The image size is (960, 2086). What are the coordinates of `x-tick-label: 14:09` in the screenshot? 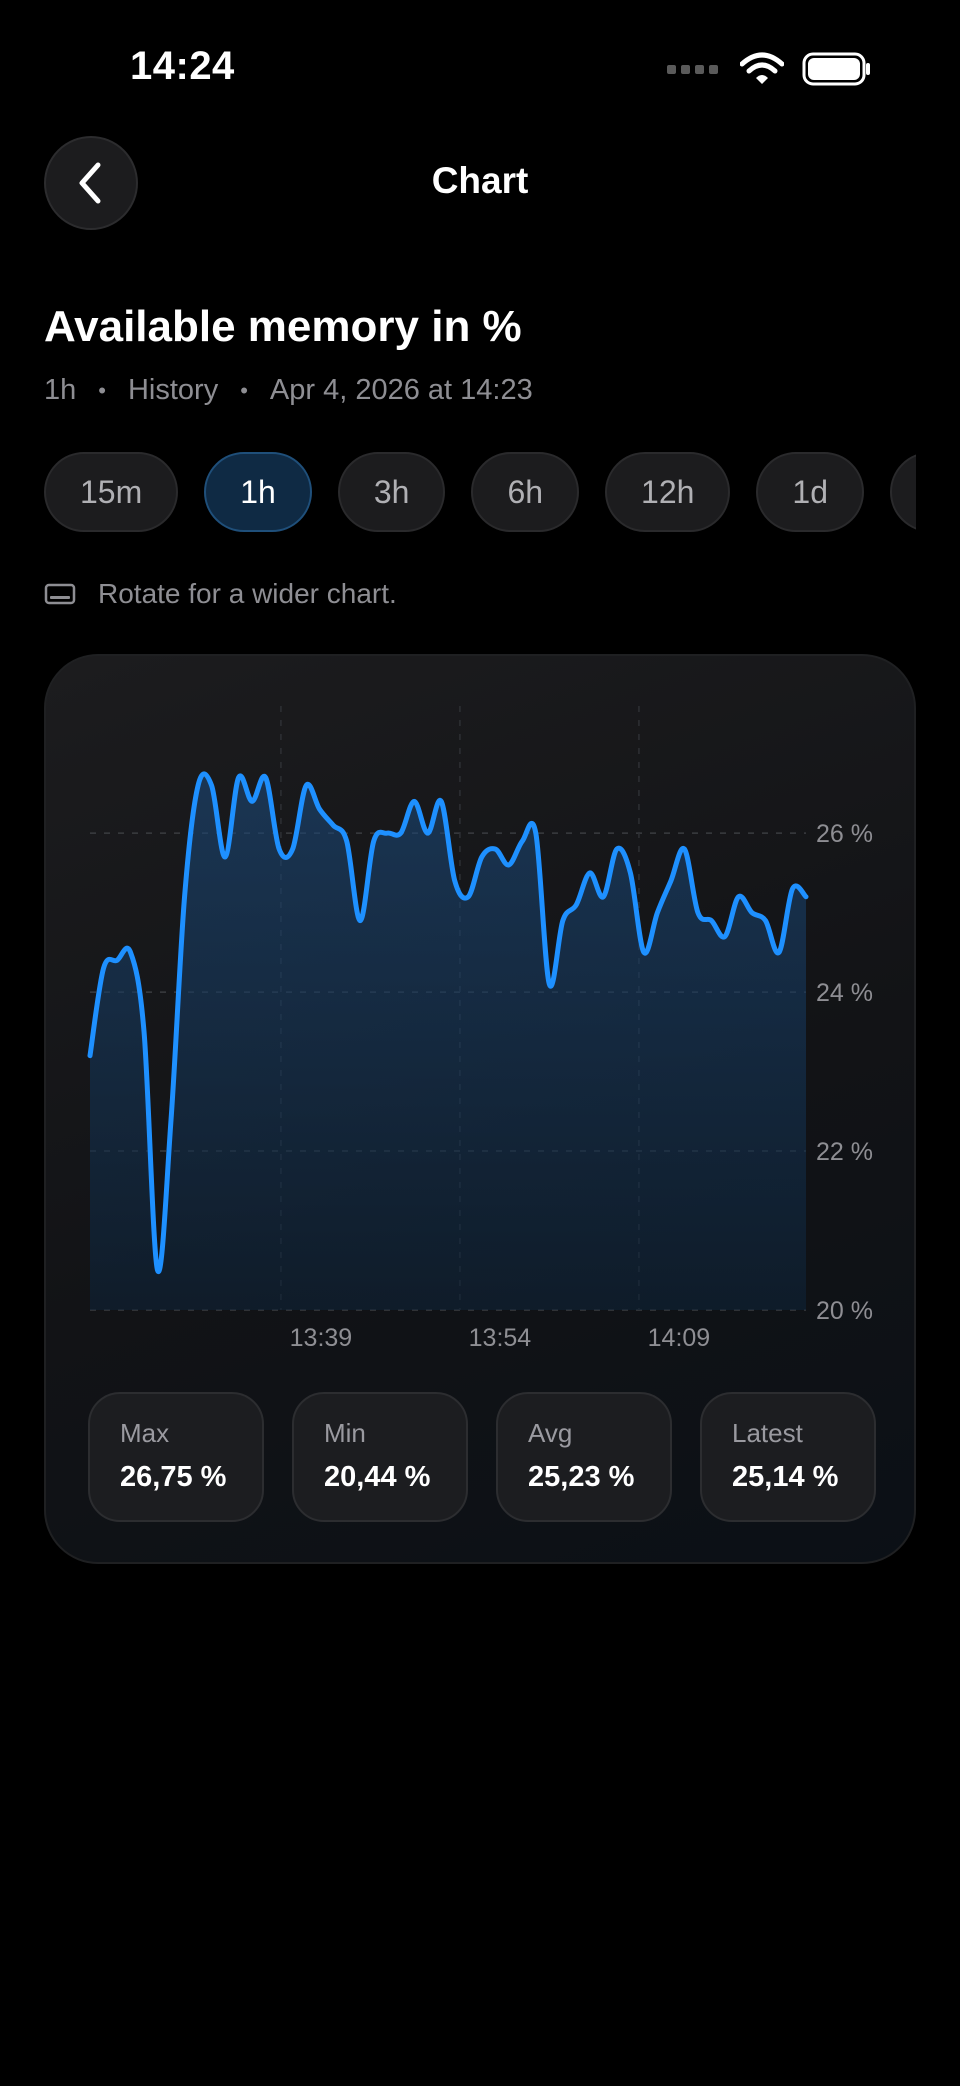 It's located at (679, 1338).